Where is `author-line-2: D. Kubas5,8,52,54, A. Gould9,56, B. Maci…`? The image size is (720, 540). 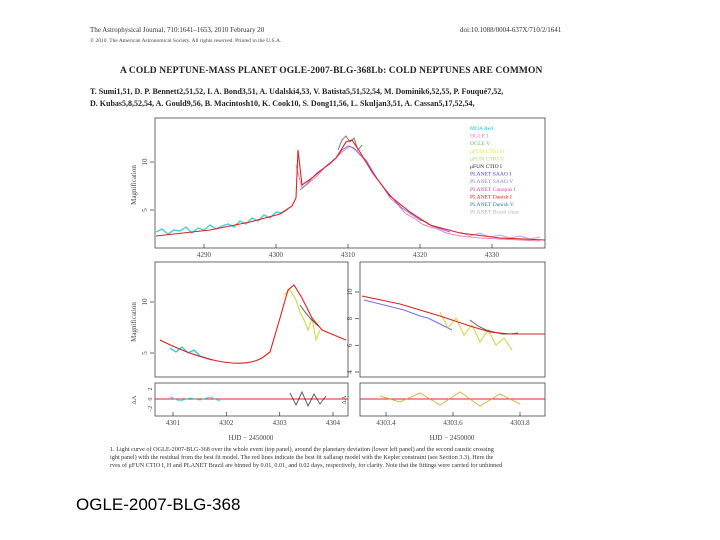 author-line-2: D. Kubas5,8,52,54, A. Gould9,56, B. Maci… is located at coordinates (282, 103).